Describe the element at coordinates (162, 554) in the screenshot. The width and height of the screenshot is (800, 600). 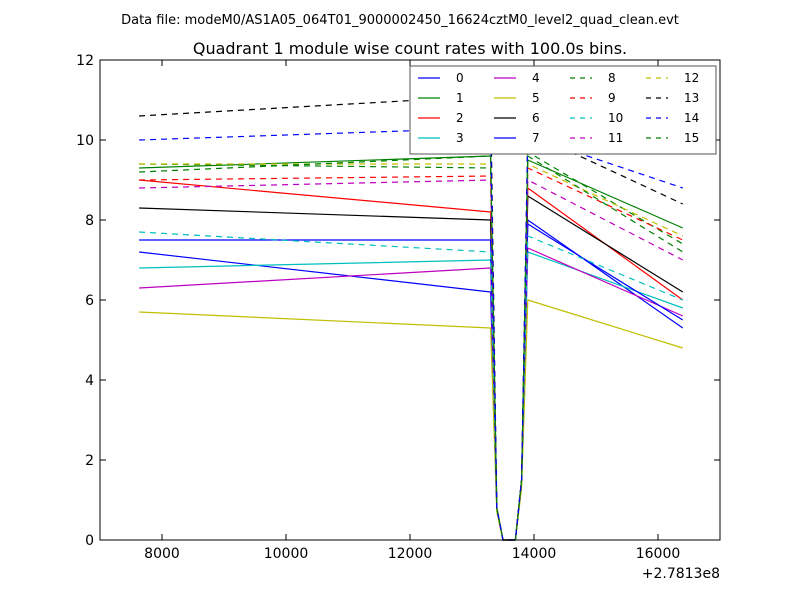
I see `x-tick-label: 8000` at that location.